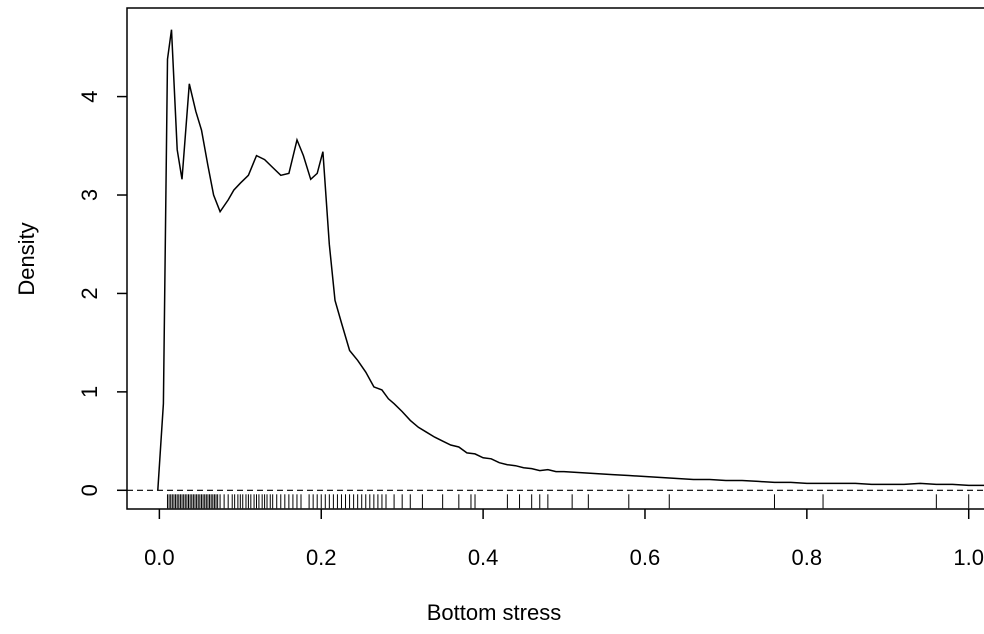 This screenshot has height=634, width=984. Describe the element at coordinates (89, 96) in the screenshot. I see `y-tick-label: 4` at that location.